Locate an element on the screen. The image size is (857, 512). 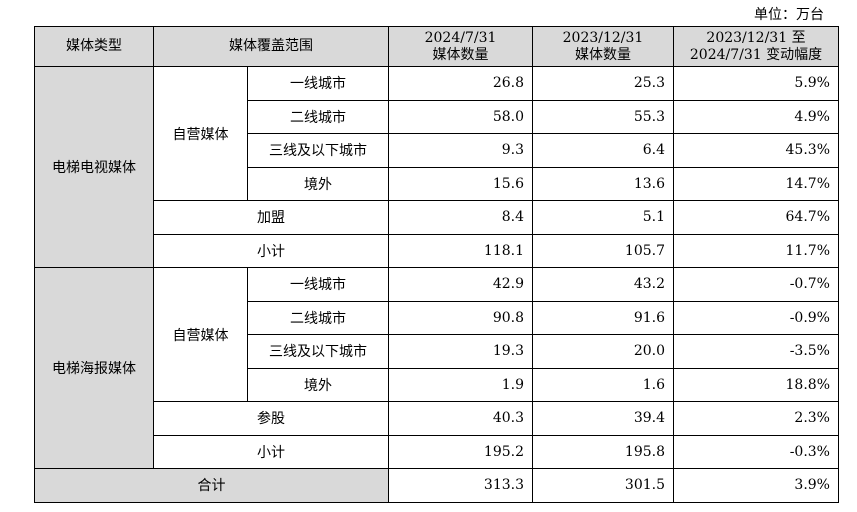
value-2024: 42.9 is located at coordinates (460, 284).